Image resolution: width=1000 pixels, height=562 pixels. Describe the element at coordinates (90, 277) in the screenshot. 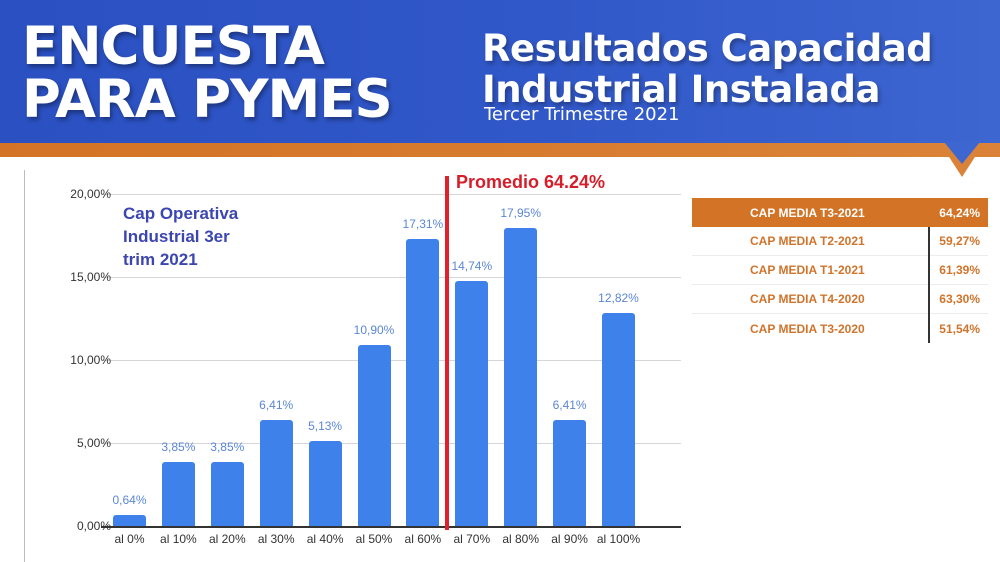

I see `y-tick-label: 15,00%` at that location.